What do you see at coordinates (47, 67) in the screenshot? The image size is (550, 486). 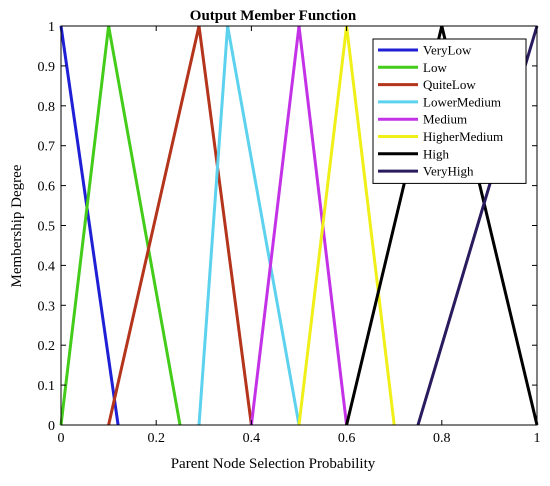 I see `y-tick-label: 0.9` at bounding box center [47, 67].